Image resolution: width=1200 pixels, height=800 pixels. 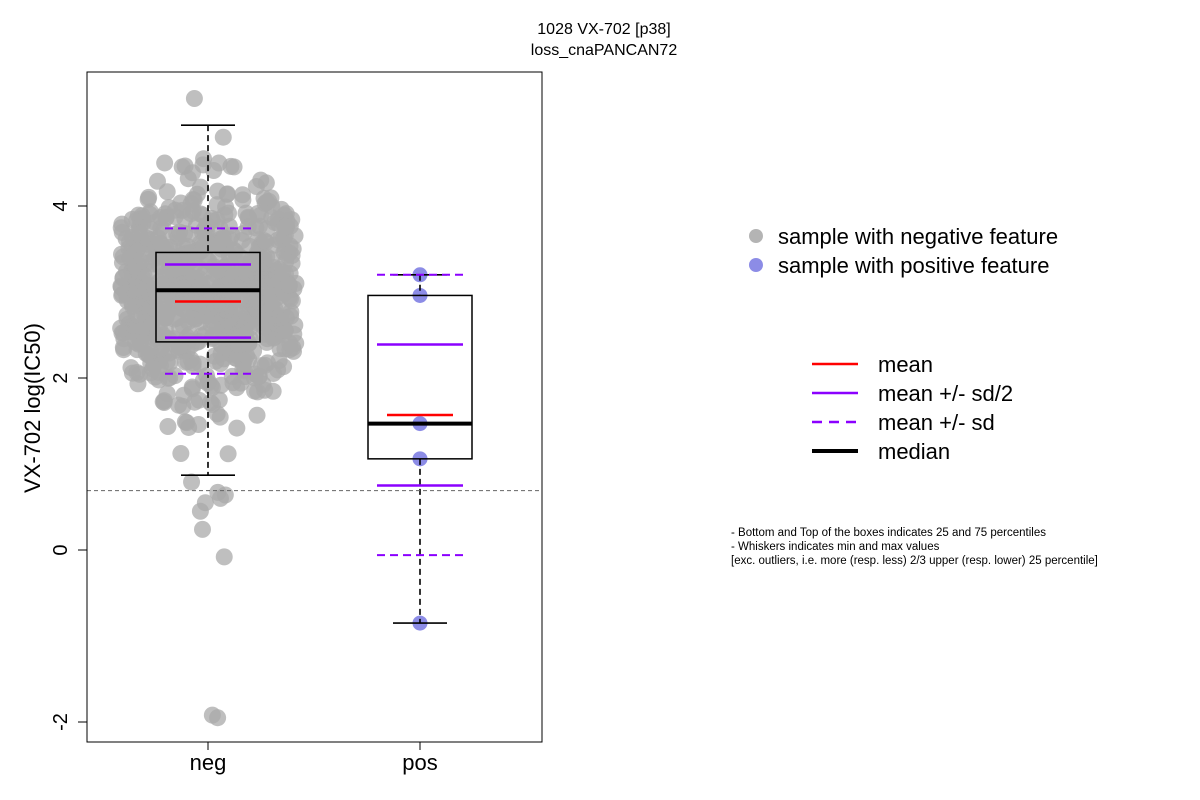 What do you see at coordinates (936, 422) in the screenshot?
I see `legend-line-label: mean +/- sd` at bounding box center [936, 422].